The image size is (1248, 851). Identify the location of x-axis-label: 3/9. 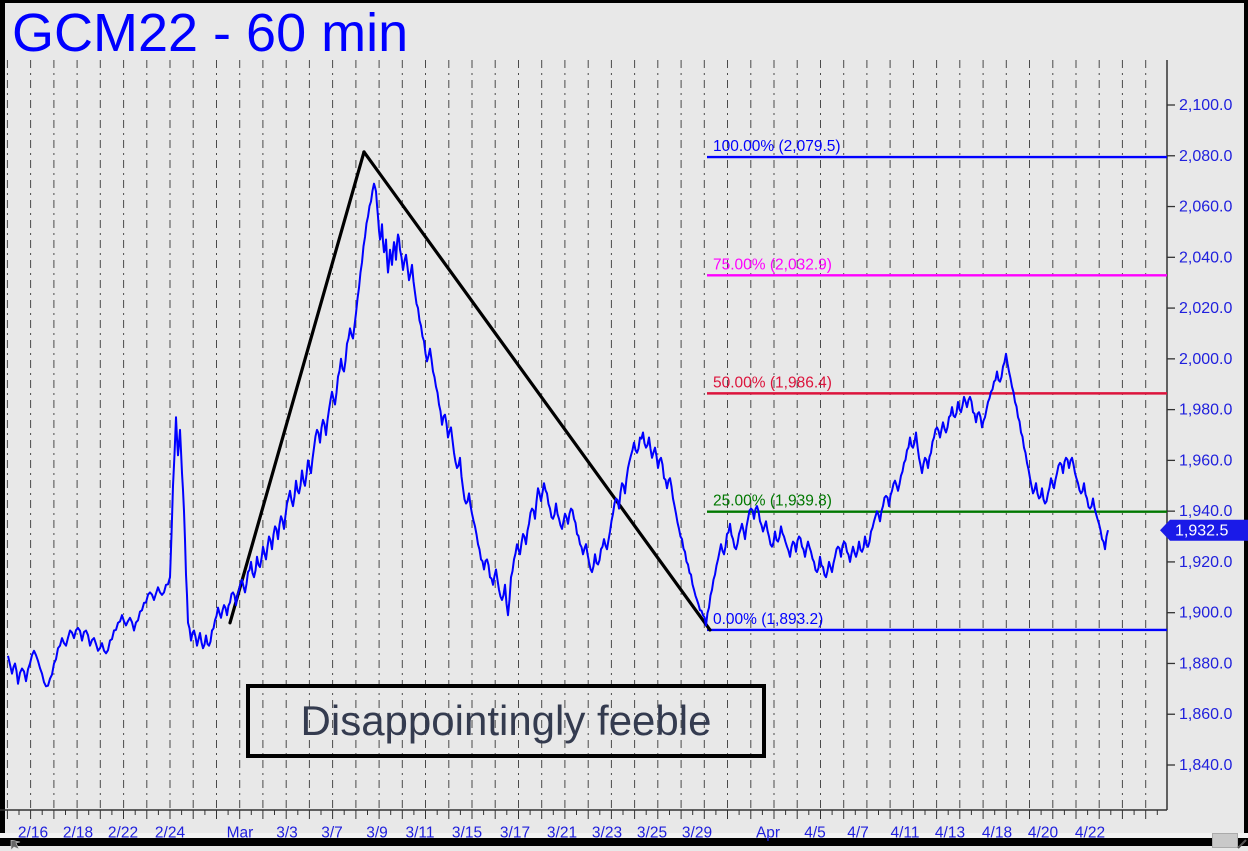
(377, 832).